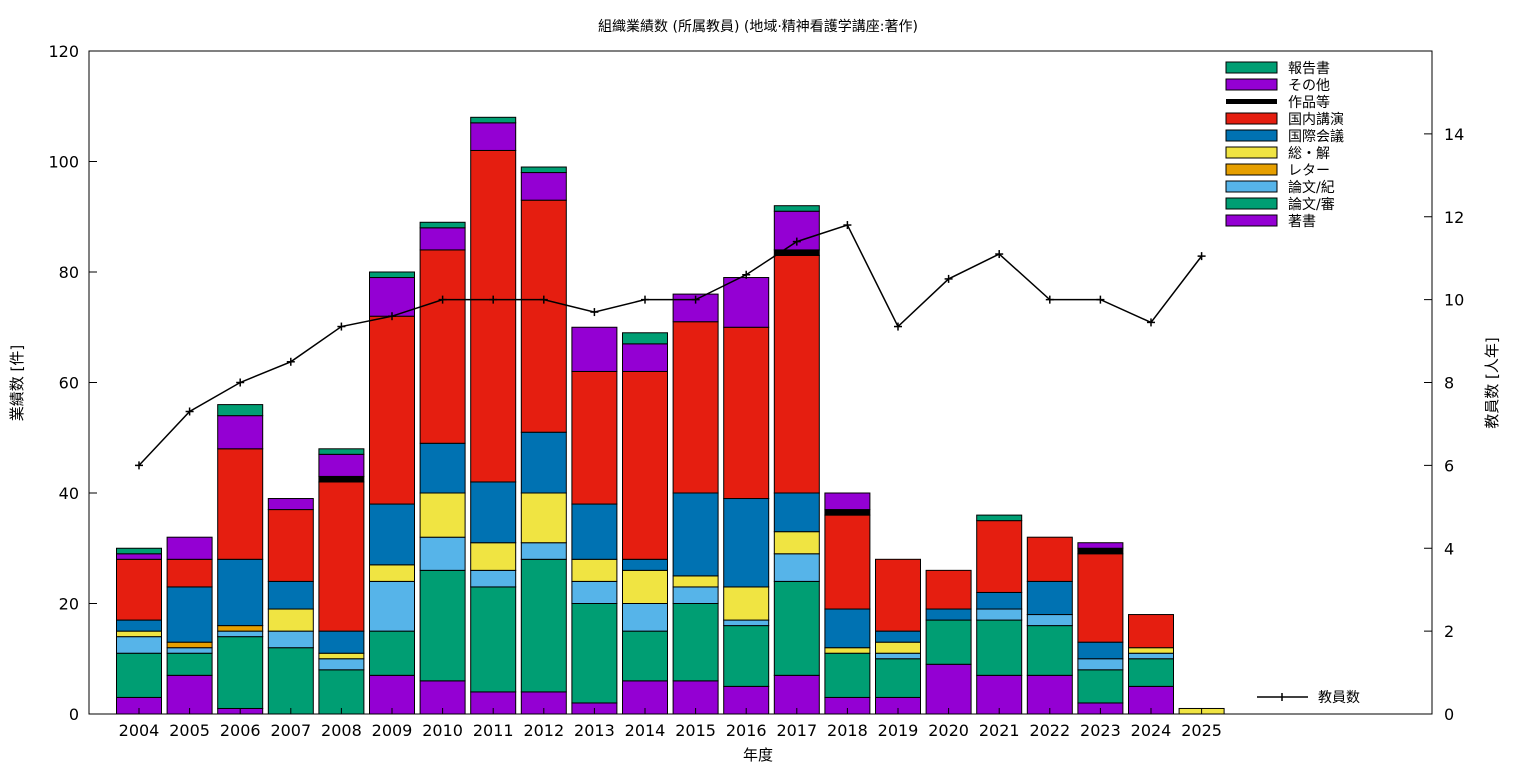 The width and height of the screenshot is (1536, 768). Describe the element at coordinates (1049, 694) in the screenshot. I see `bar-2022-s0` at that location.